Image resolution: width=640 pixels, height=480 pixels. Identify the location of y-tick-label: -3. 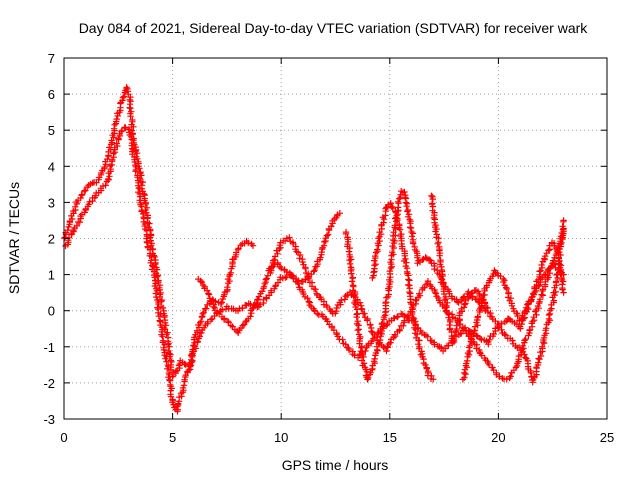
(49, 419).